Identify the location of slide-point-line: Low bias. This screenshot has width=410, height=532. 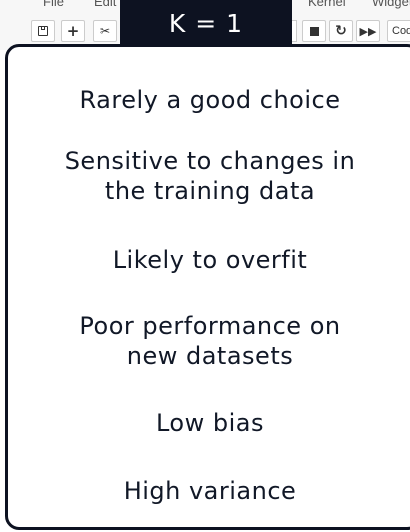
(209, 423).